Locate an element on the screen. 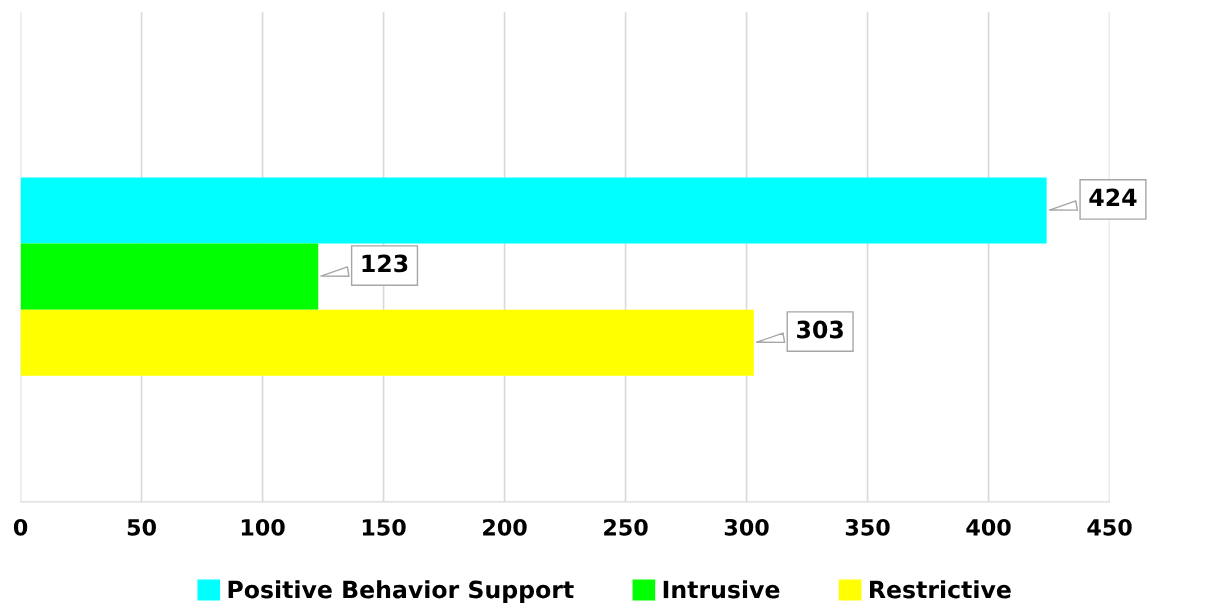  x-tick-label: 250 is located at coordinates (626, 527).